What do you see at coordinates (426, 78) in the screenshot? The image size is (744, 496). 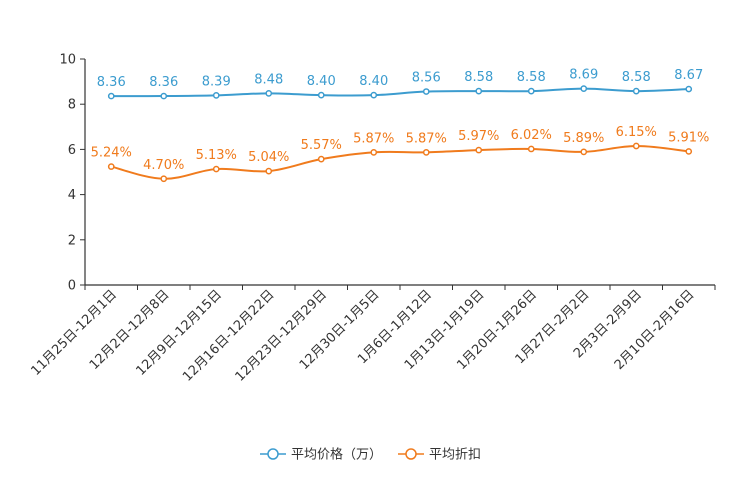 I see `data-label-avg-price: 8.56` at bounding box center [426, 78].